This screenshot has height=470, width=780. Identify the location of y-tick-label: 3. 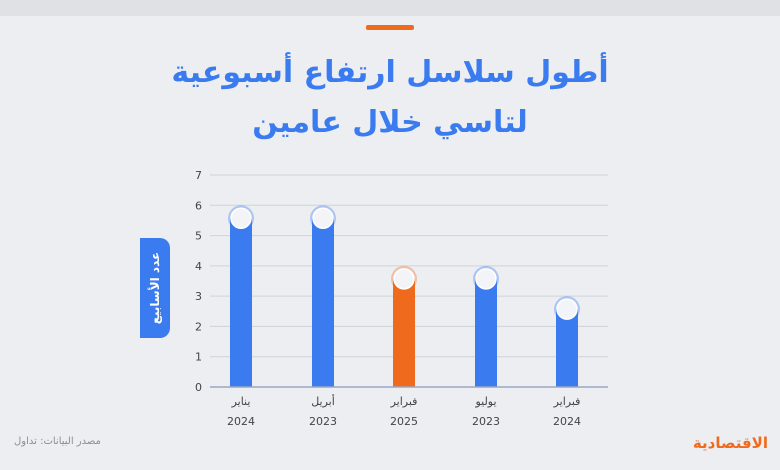
(198, 296).